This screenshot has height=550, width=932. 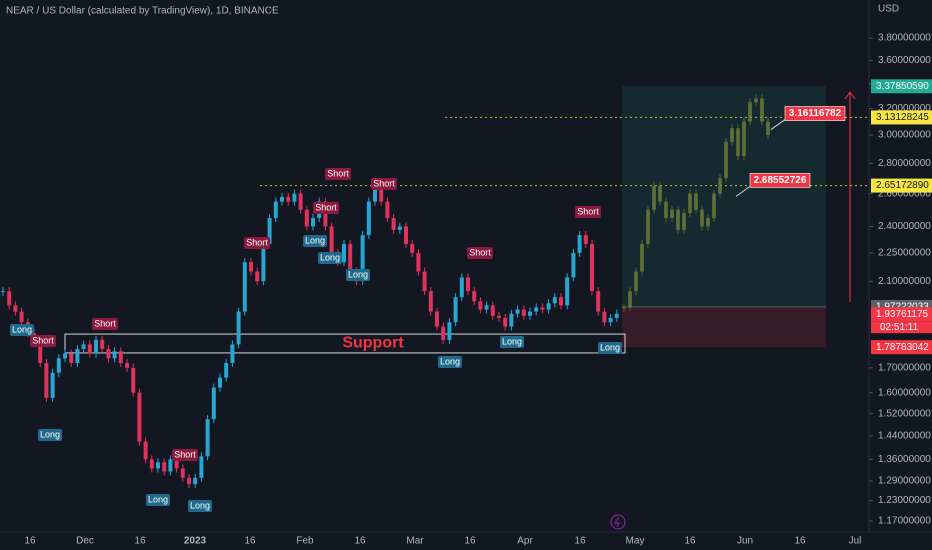 I want to click on x-tick-label: May, so click(x=635, y=541).